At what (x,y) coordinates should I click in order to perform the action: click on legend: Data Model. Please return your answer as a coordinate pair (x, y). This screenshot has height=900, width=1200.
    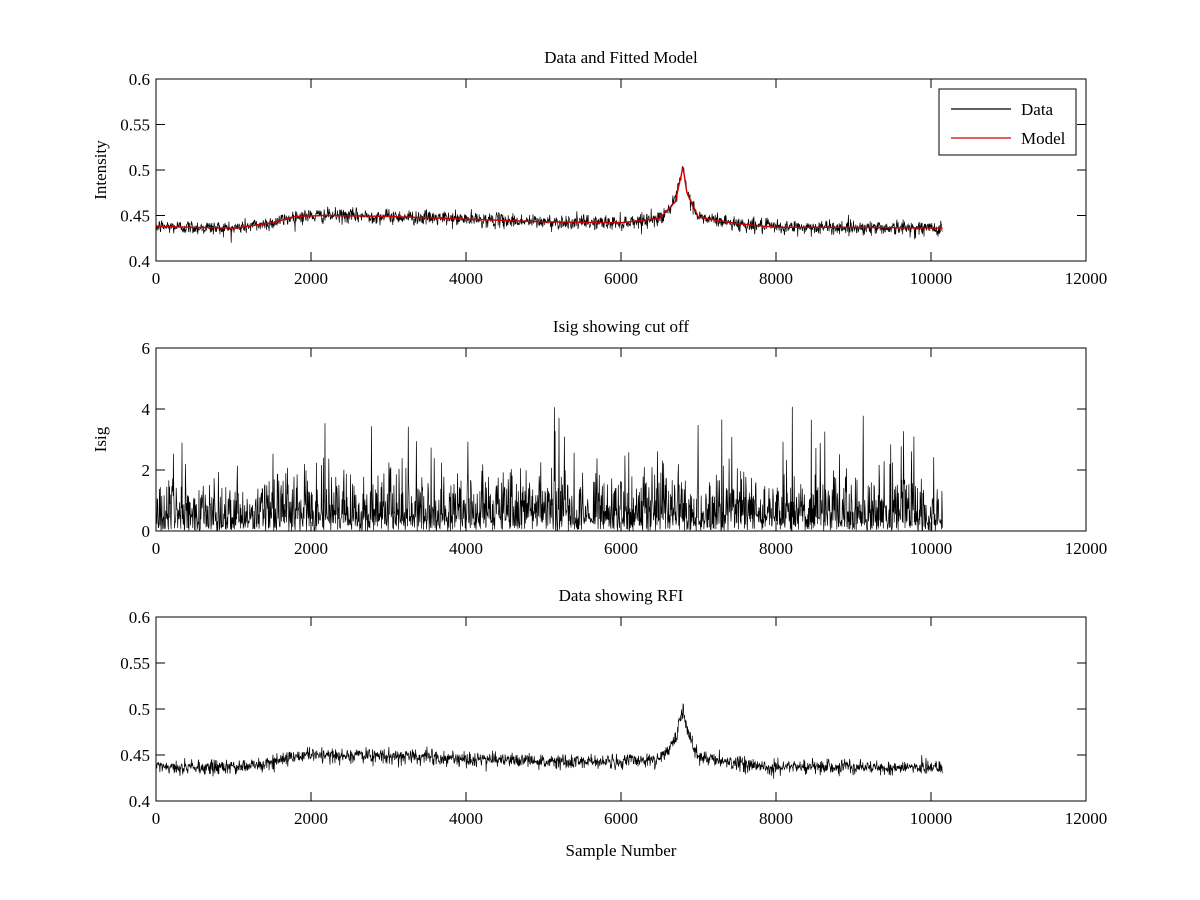
    Looking at the image, I should click on (1007, 122).